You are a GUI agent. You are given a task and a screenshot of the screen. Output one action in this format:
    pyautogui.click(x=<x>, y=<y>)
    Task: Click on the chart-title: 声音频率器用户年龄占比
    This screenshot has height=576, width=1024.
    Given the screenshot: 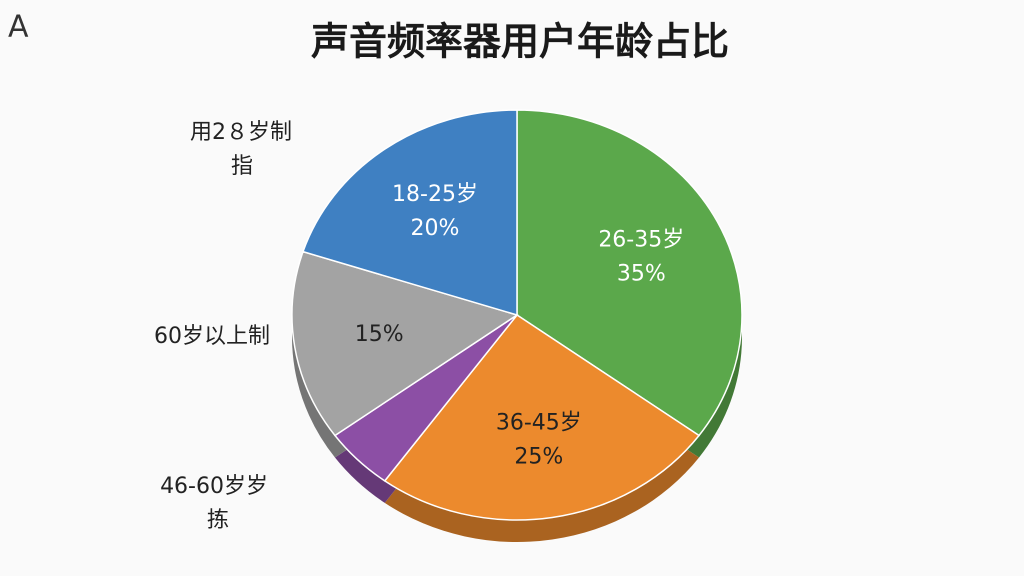 What is the action you would take?
    pyautogui.click(x=520, y=42)
    